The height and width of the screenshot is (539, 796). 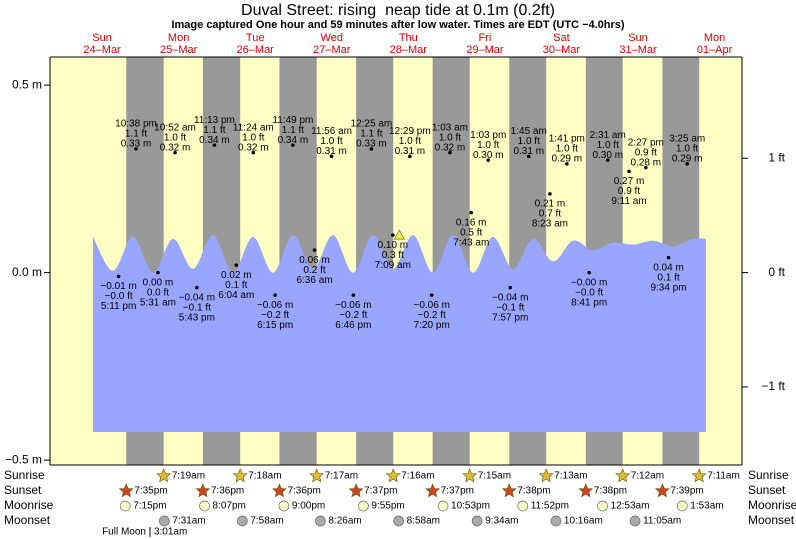 I want to click on day-name: Tue, so click(x=255, y=38).